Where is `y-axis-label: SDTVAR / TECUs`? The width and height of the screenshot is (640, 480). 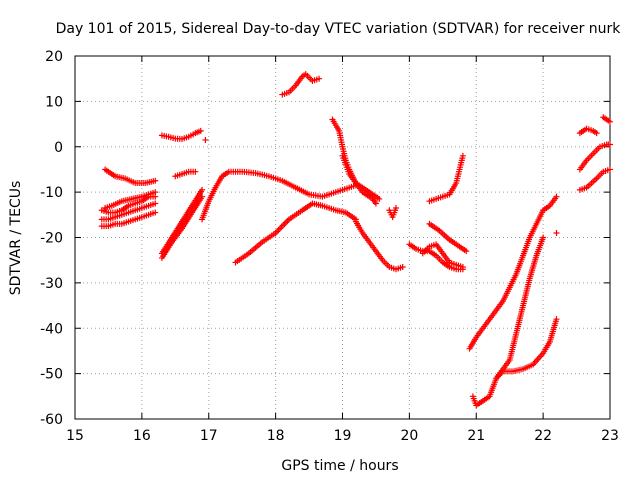 y-axis-label: SDTVAR / TECUs is located at coordinates (16, 238).